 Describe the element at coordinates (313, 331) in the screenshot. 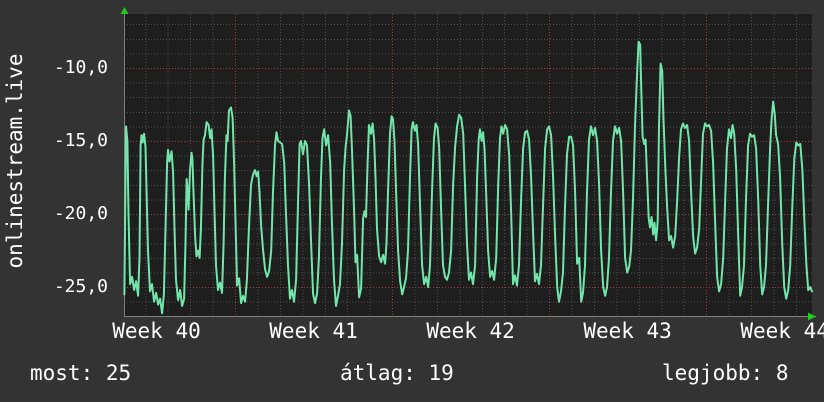

I see `x-tick-label: Week 41` at that location.